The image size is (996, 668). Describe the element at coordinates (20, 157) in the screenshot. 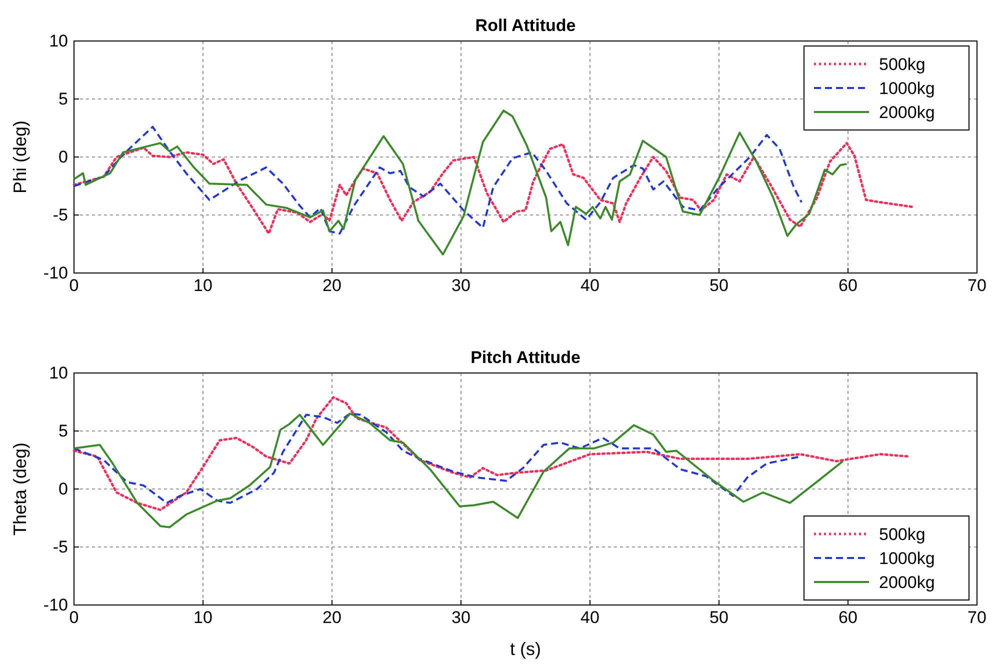

I see `y-axis-title: Phi (deg)` at that location.